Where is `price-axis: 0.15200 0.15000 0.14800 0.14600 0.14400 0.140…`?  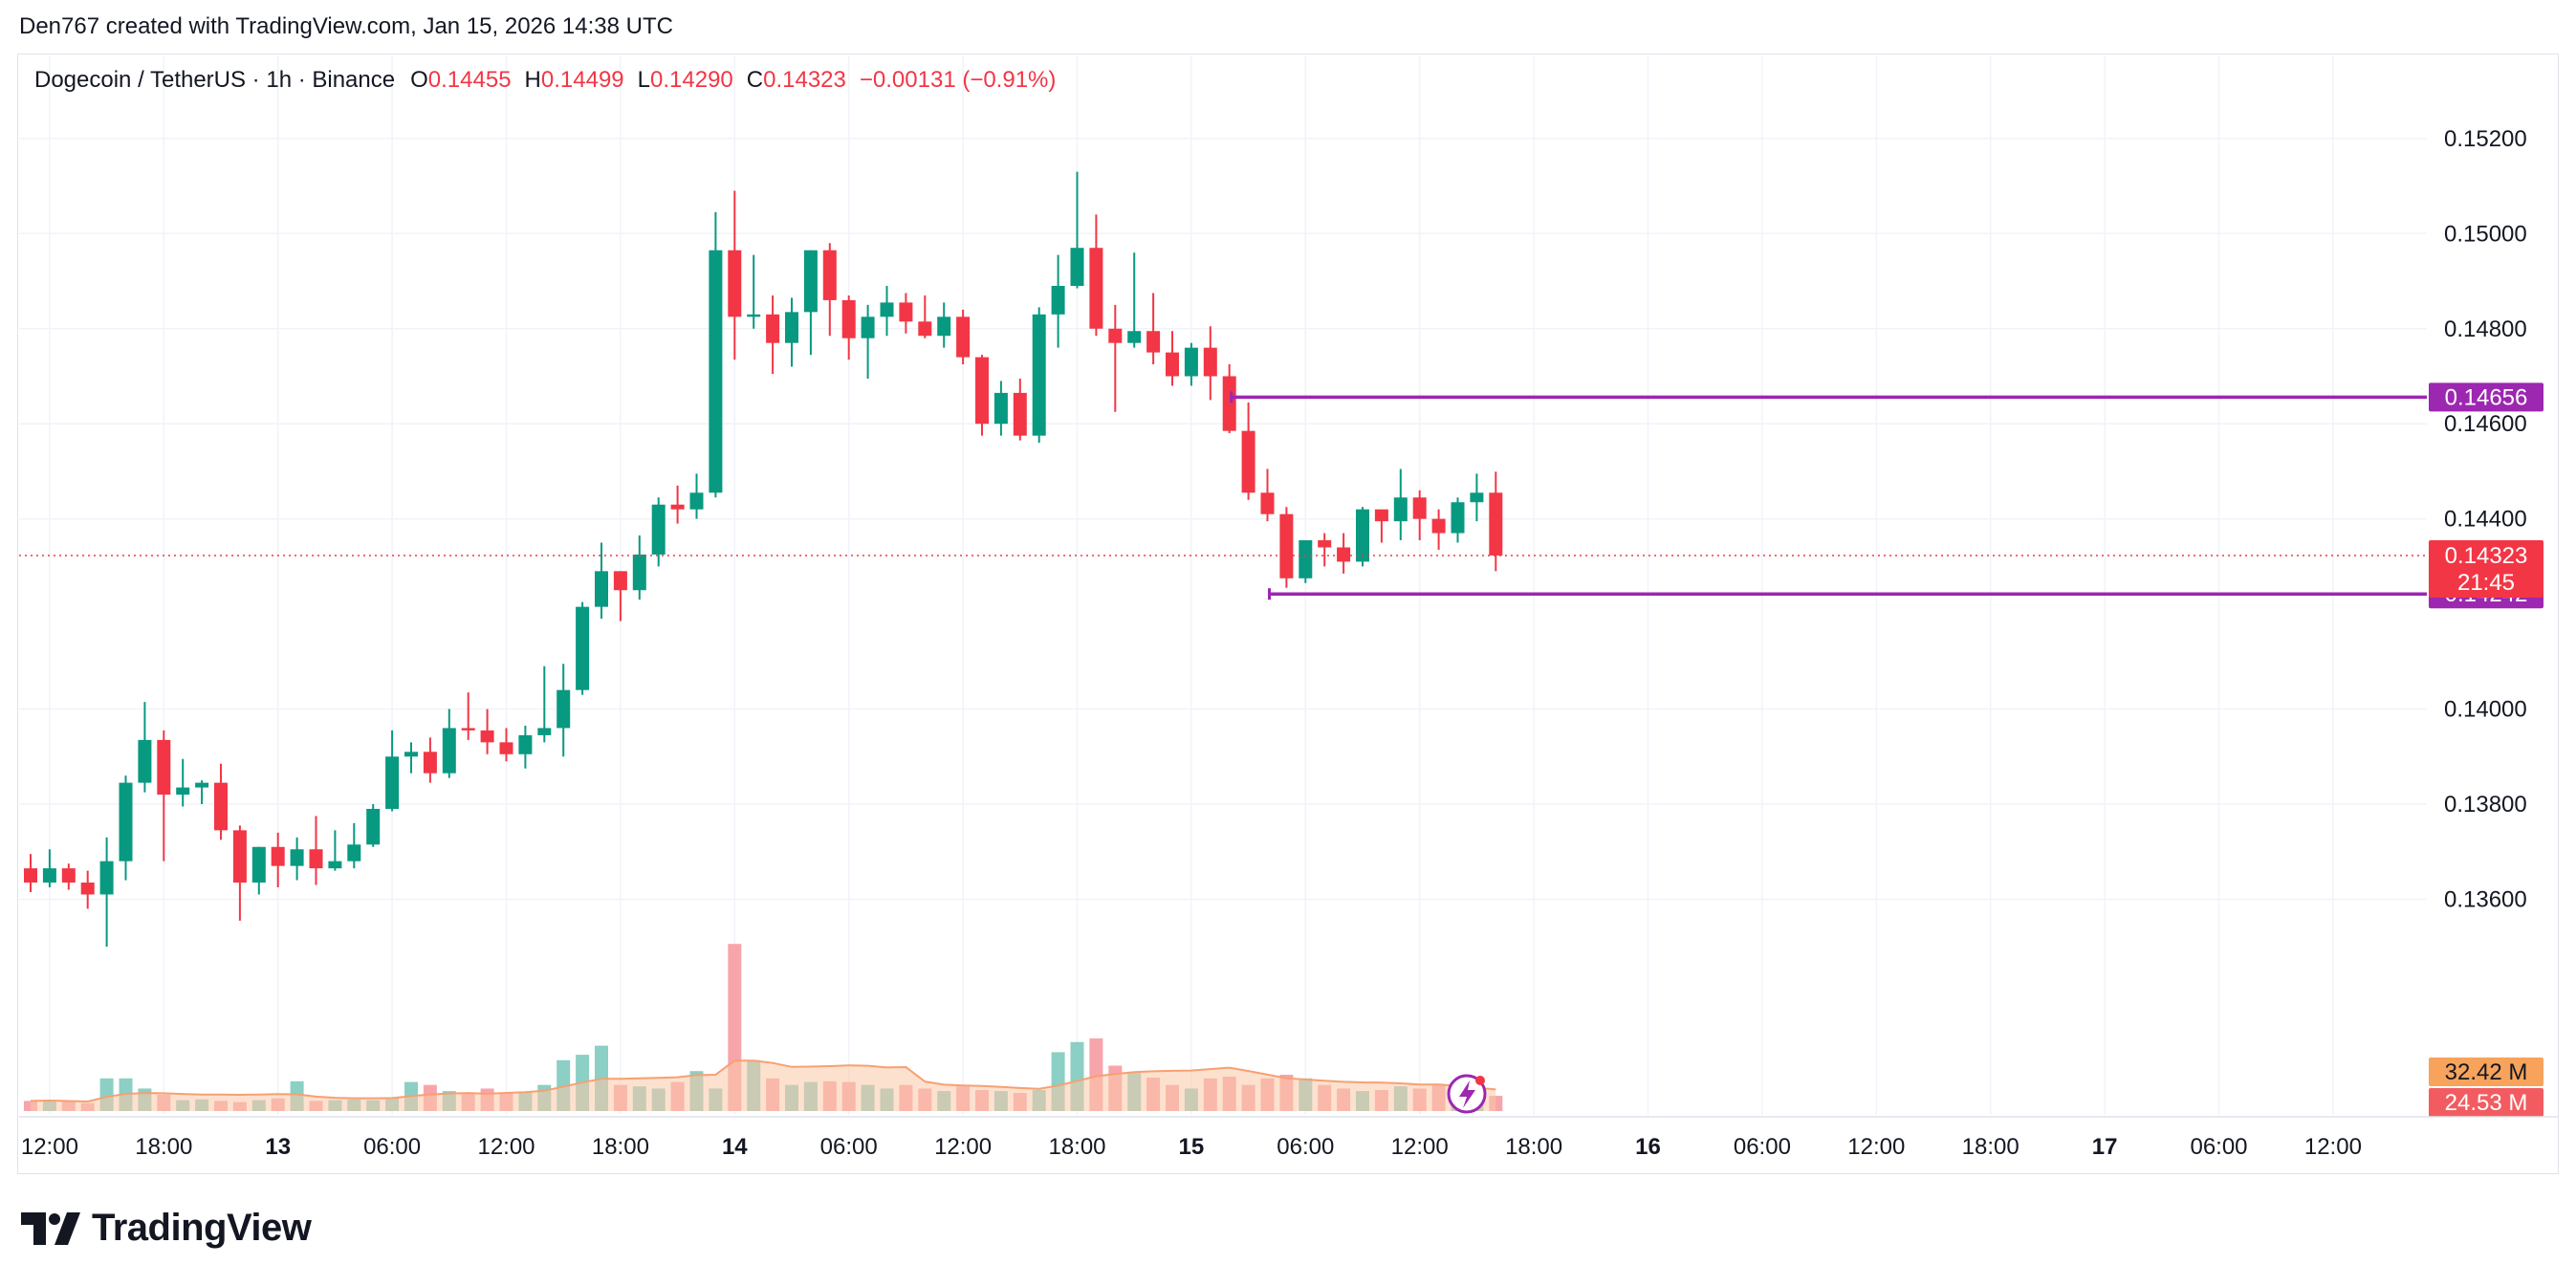
price-axis: 0.15200 0.15000 0.14800 0.14600 0.14400 0.140… is located at coordinates (2486, 621).